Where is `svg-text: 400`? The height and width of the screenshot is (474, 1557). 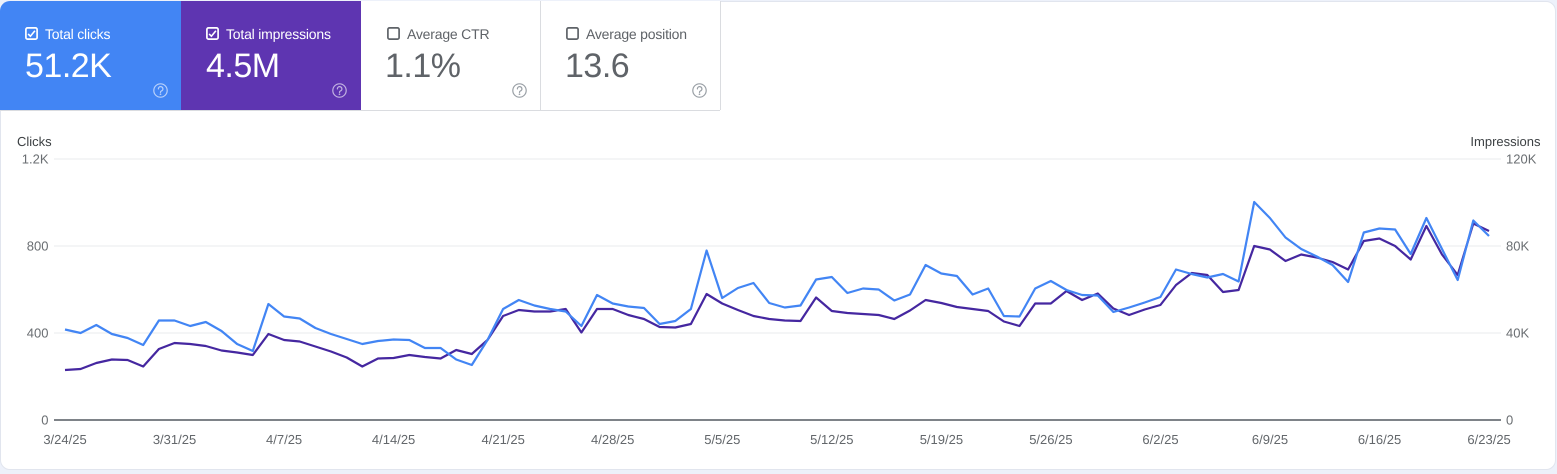 svg-text: 400 is located at coordinates (38, 333).